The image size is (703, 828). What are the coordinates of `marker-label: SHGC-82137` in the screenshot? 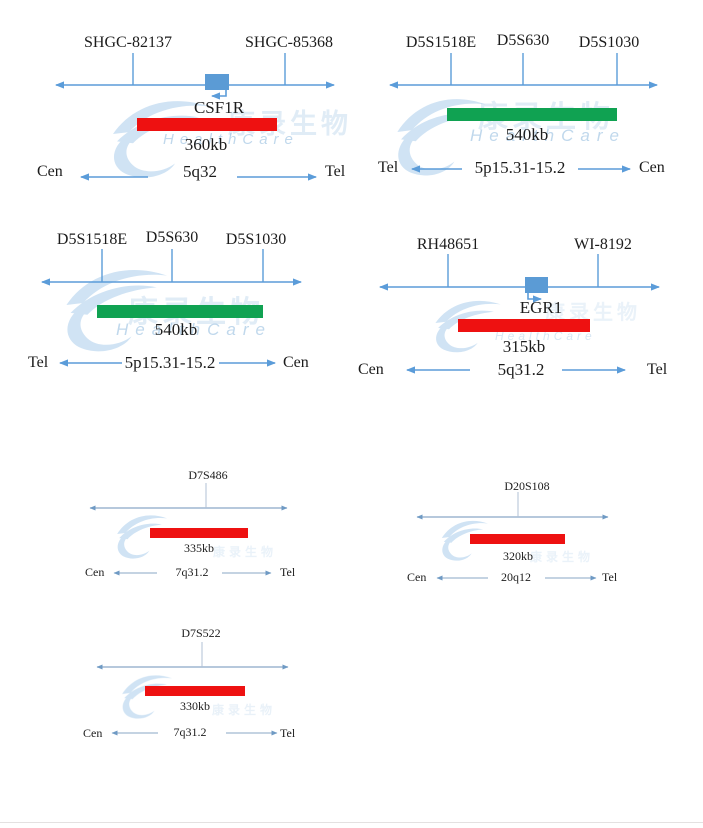 It's located at (128, 42).